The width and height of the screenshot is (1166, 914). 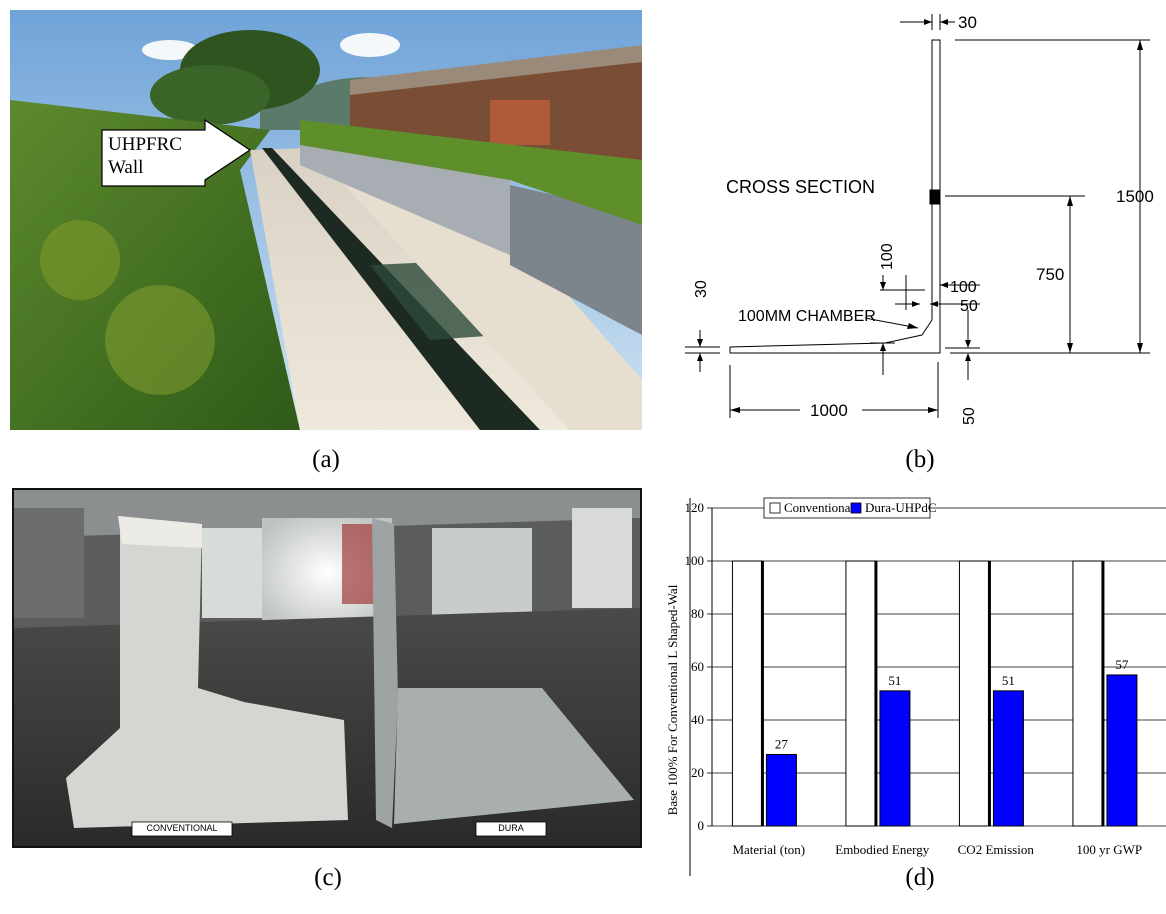 I want to click on dim-top-thickness: 30, so click(x=967, y=22).